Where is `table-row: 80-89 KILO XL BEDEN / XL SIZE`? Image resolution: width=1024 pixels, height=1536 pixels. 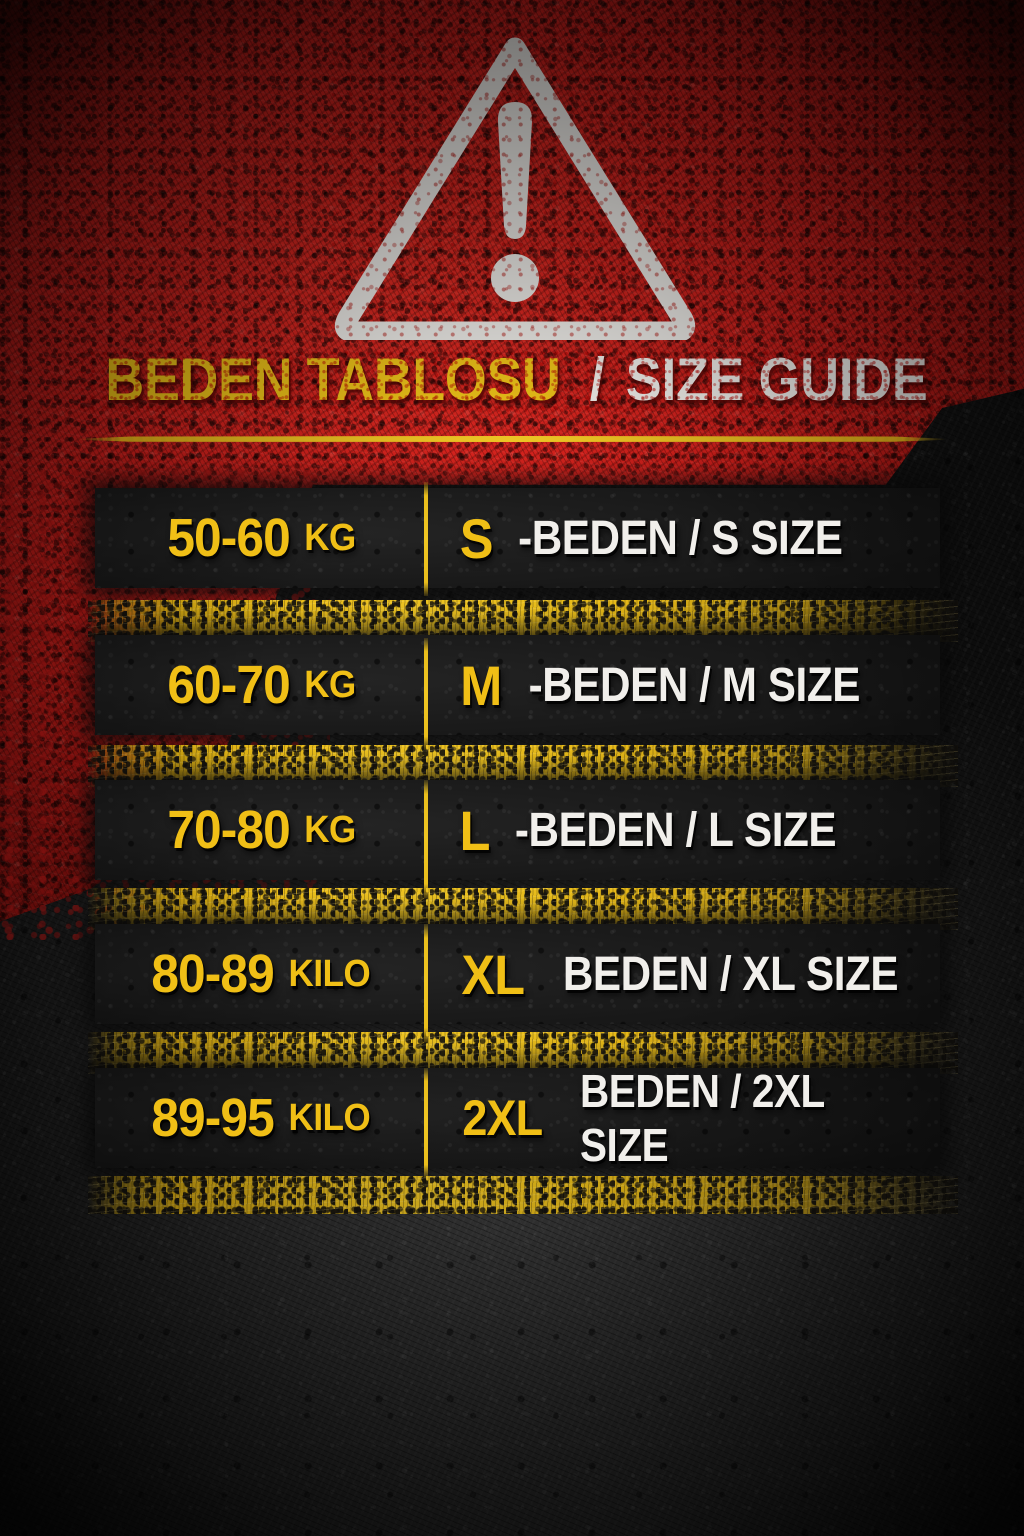 table-row: 80-89 KILO XL BEDEN / XL SIZE is located at coordinates (512, 974).